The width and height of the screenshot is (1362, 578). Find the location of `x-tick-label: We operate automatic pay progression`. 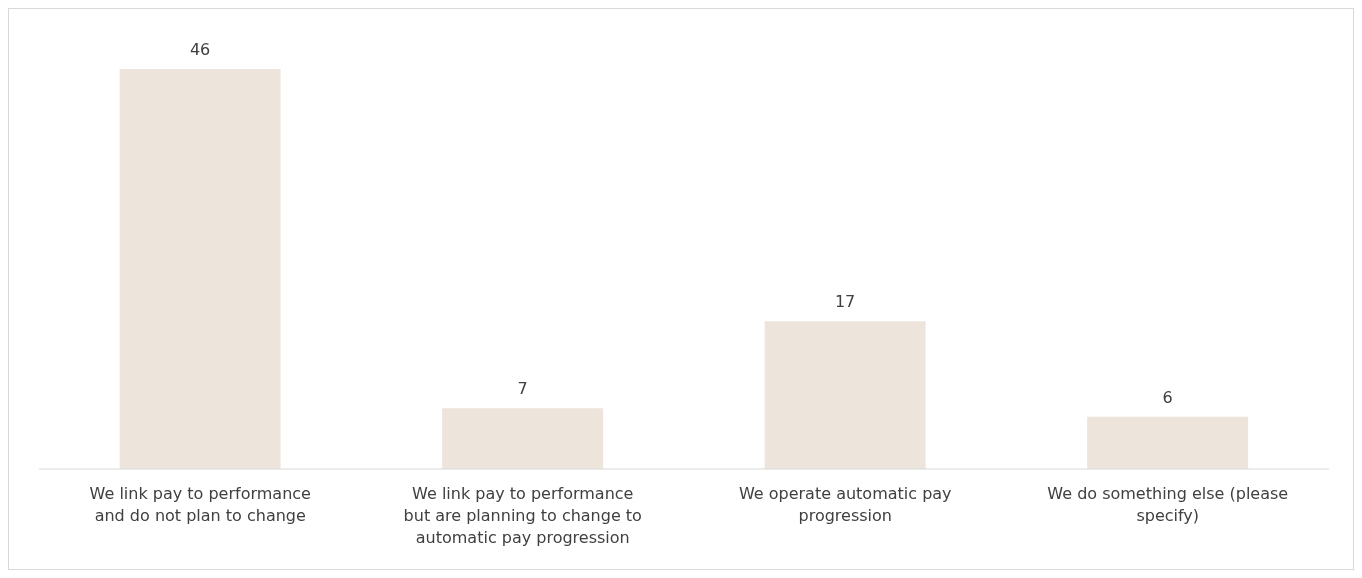

x-tick-label: We operate automatic pay progression is located at coordinates (845, 504).